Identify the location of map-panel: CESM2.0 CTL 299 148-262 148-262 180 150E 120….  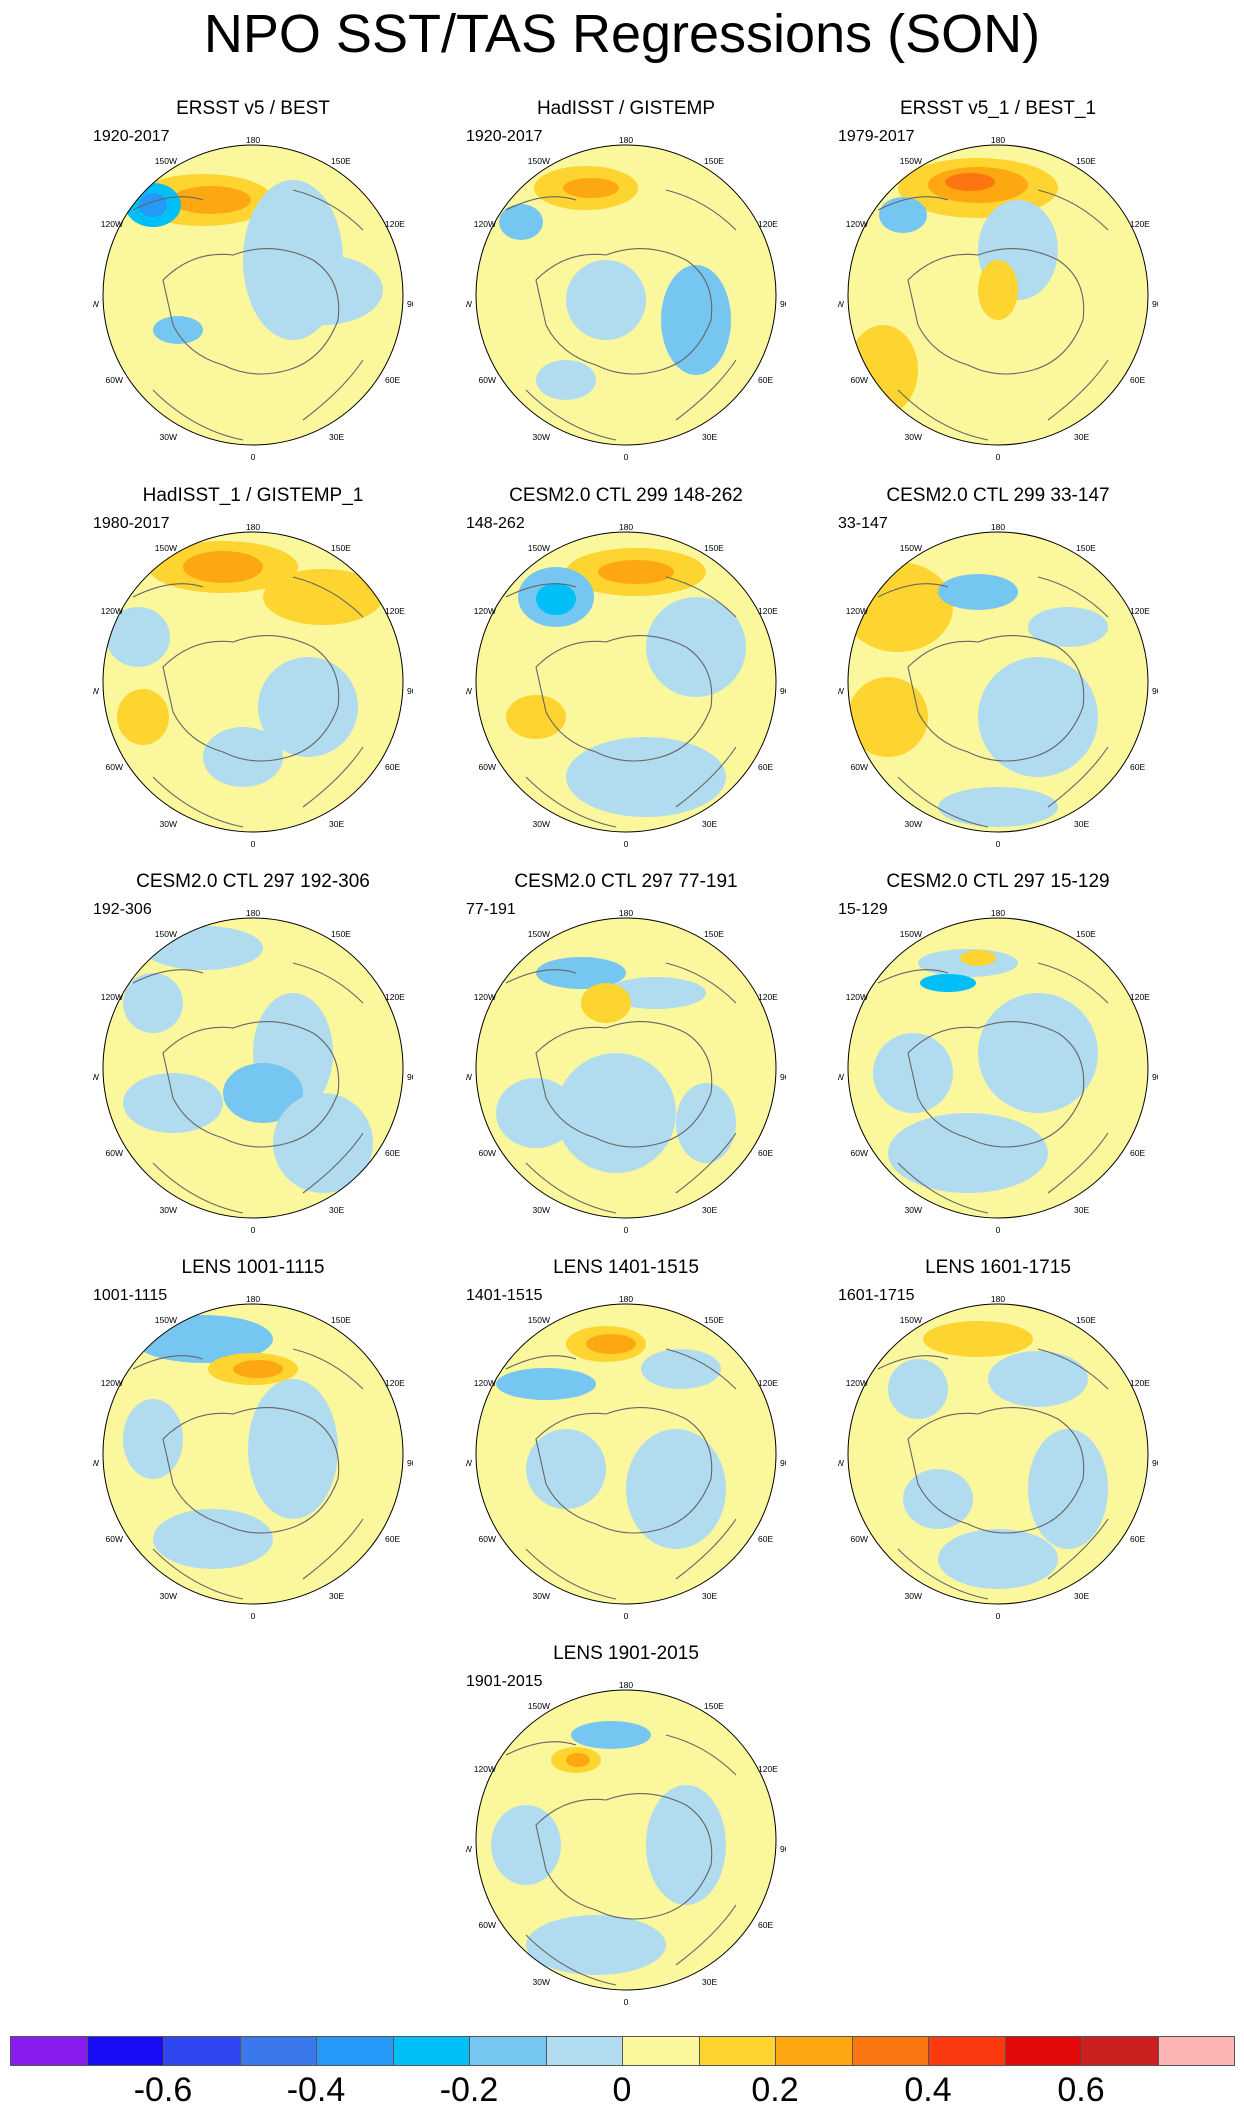
(651, 671).